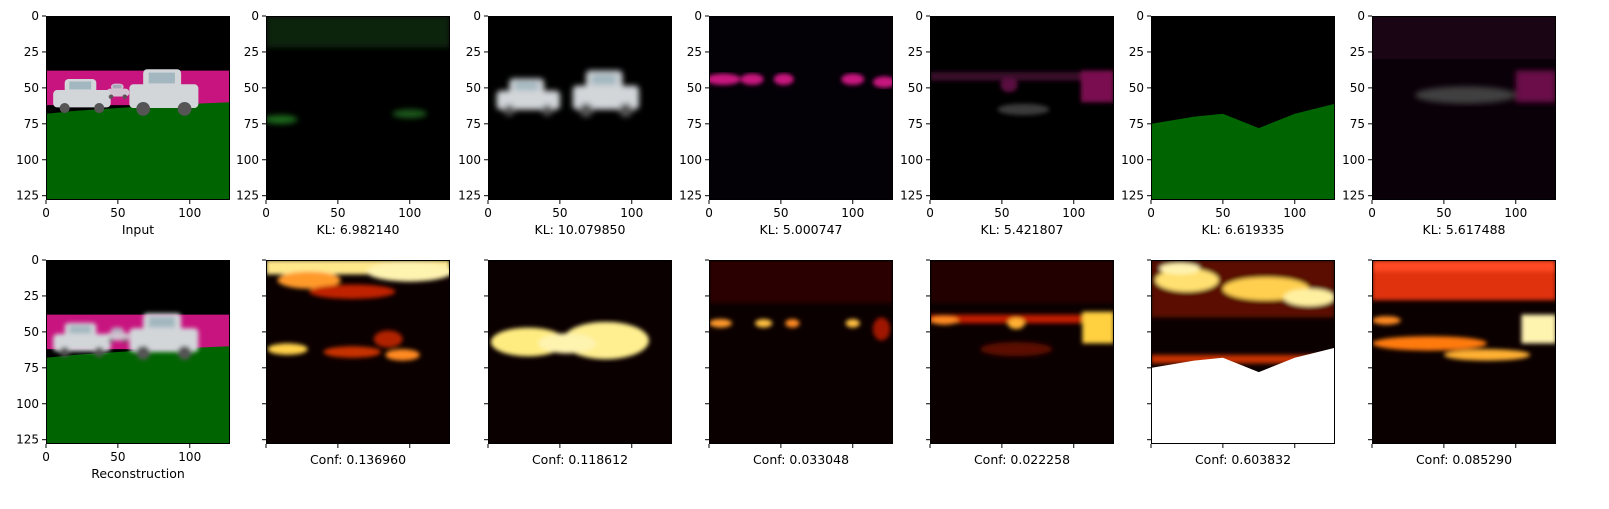  I want to click on panel-label: Conf: 0.136960, so click(358, 459).